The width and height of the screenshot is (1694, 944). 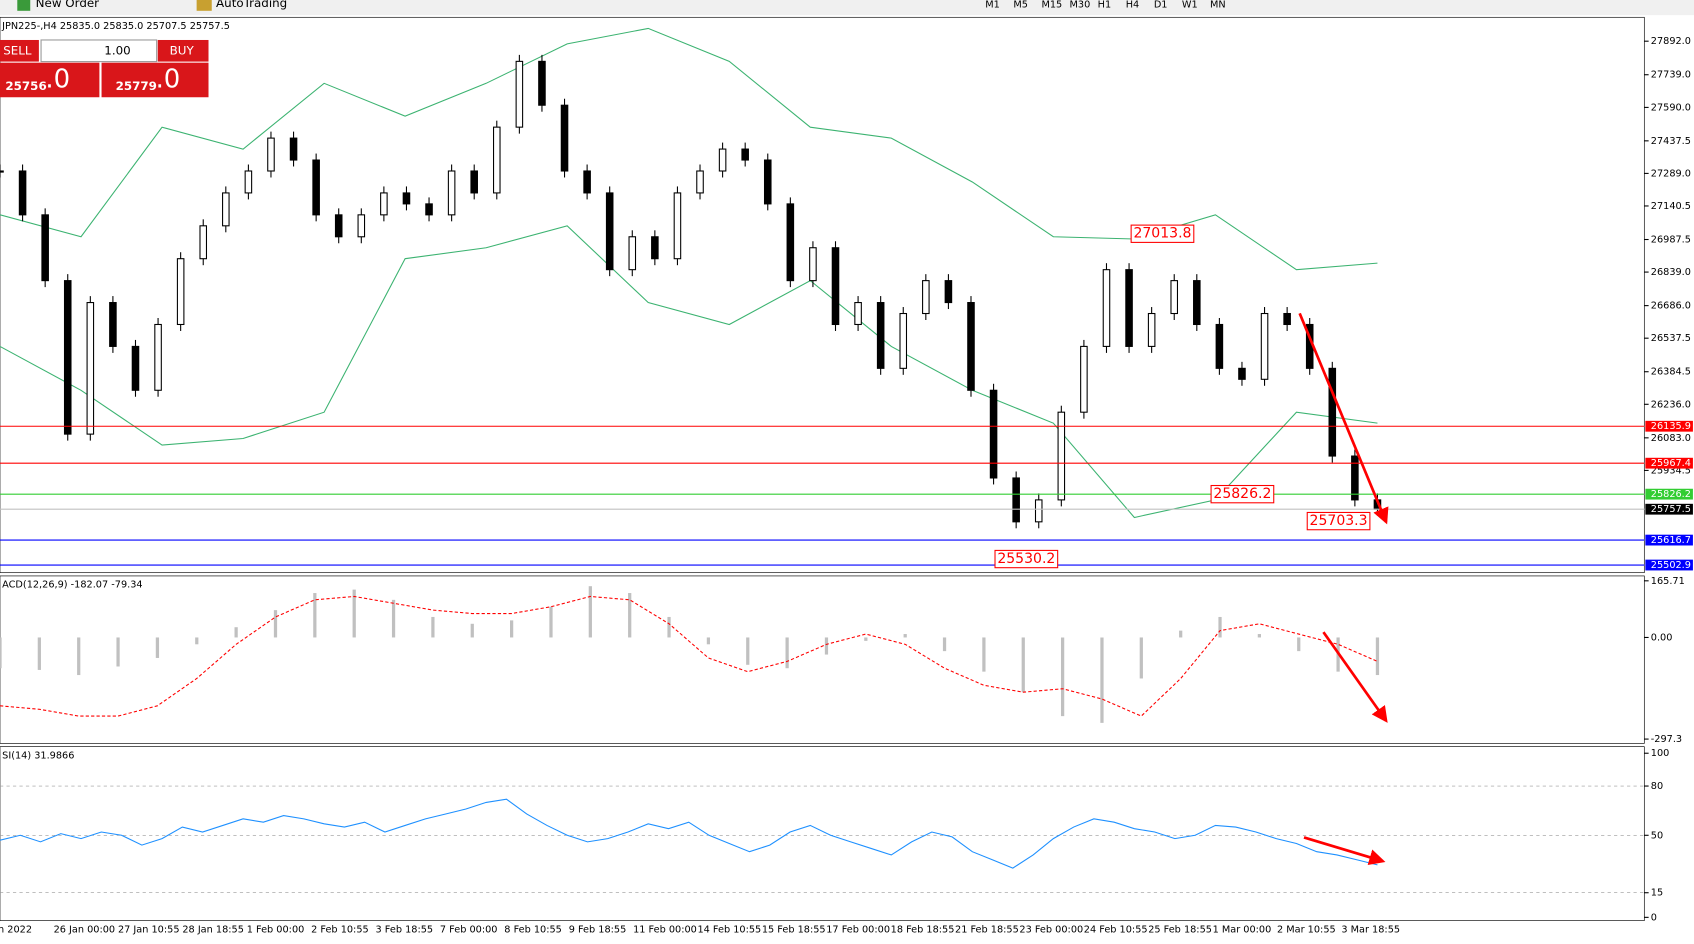 What do you see at coordinates (204, 5) in the screenshot?
I see `autotrading-icon` at bounding box center [204, 5].